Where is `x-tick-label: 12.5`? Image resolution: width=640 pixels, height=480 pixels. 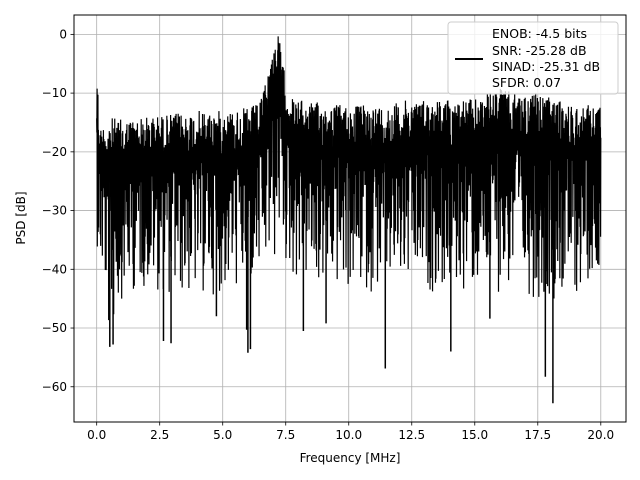
x-tick-label: 12.5 is located at coordinates (411, 435).